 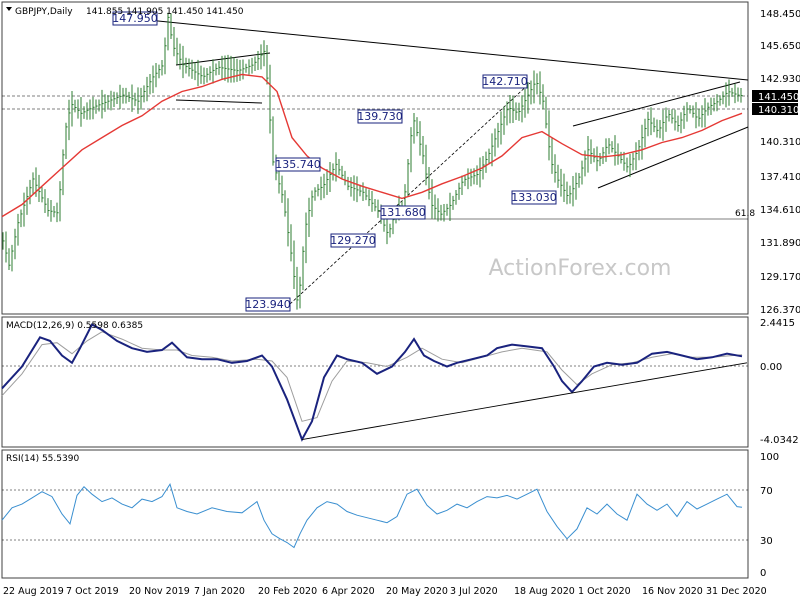 I want to click on y-tick: 134.610, so click(x=780, y=210).